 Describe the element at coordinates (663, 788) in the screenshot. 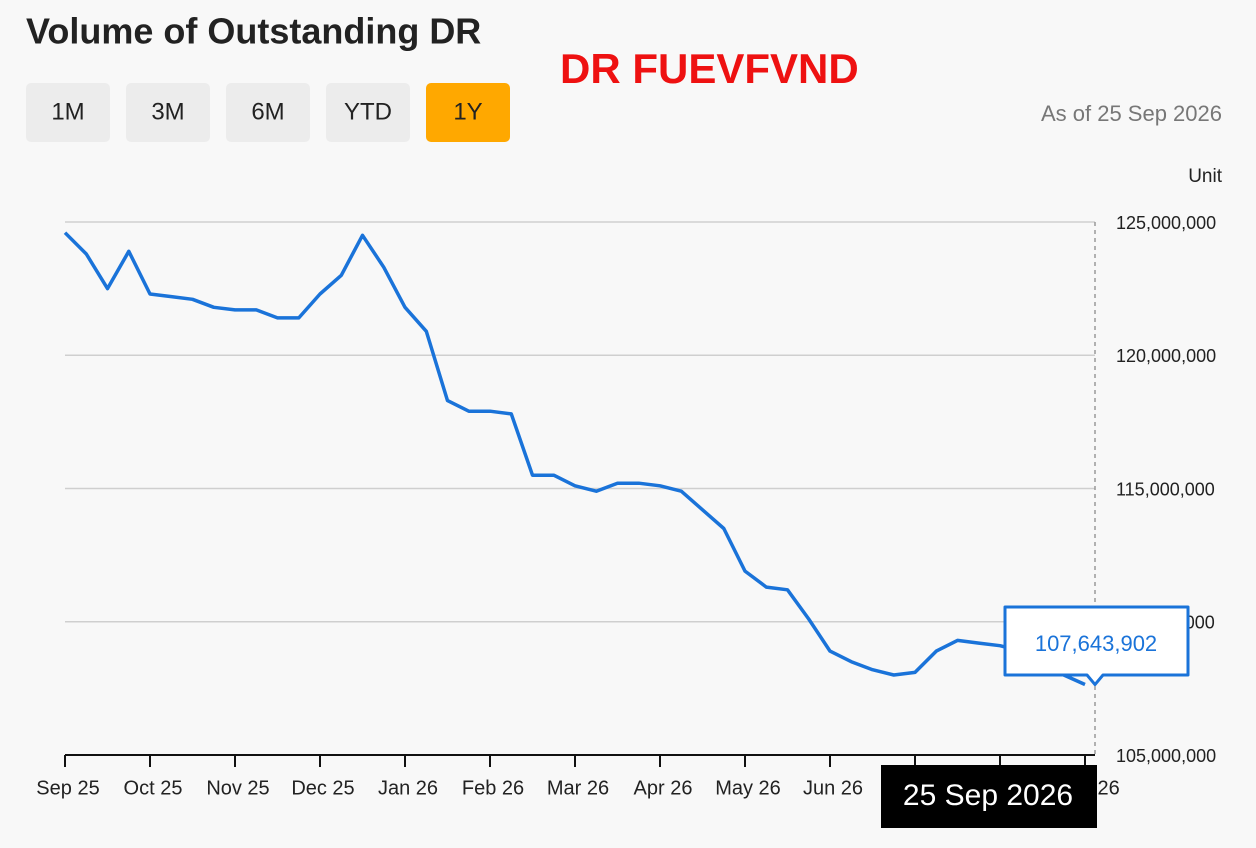

I see `x-tick-label: Apr 26` at that location.